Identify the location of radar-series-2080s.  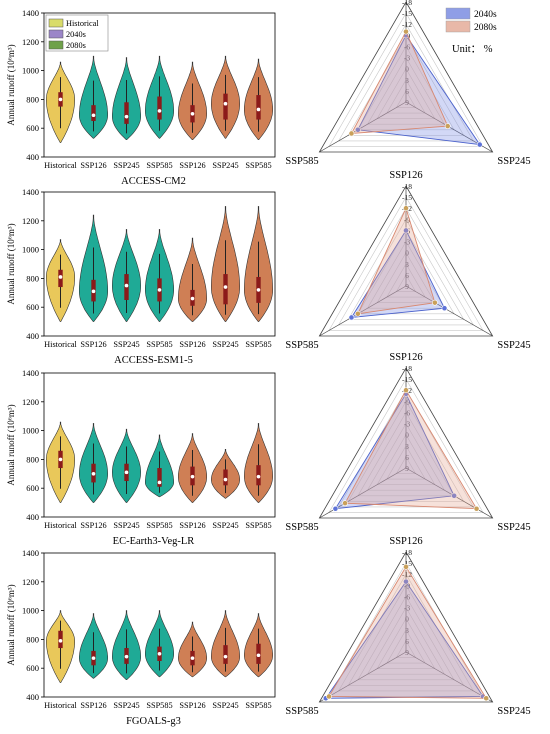
(396, 260).